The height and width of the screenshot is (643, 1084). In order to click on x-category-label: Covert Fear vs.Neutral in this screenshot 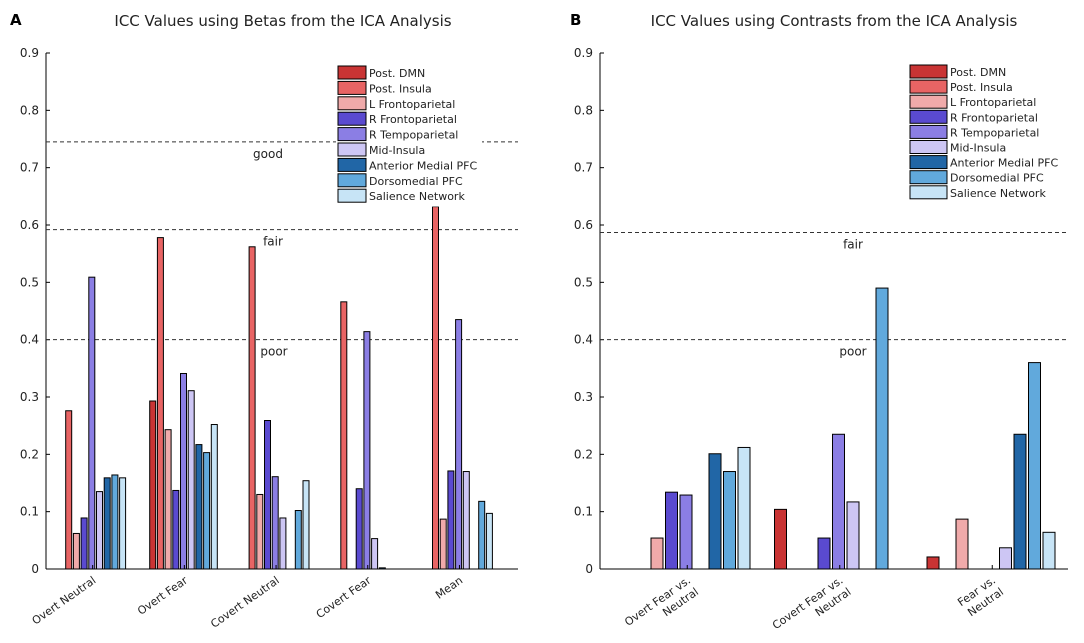, I will do `click(811, 608)`.